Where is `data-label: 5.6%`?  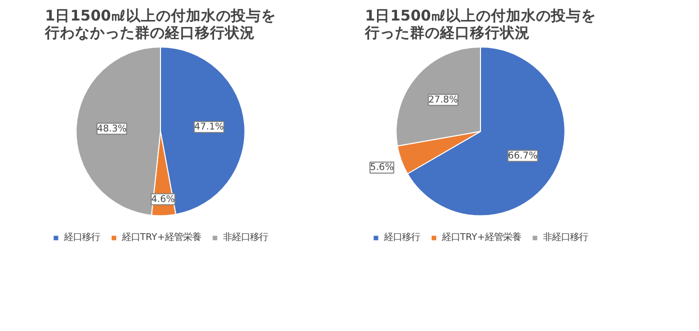
data-label: 5.6% is located at coordinates (382, 168).